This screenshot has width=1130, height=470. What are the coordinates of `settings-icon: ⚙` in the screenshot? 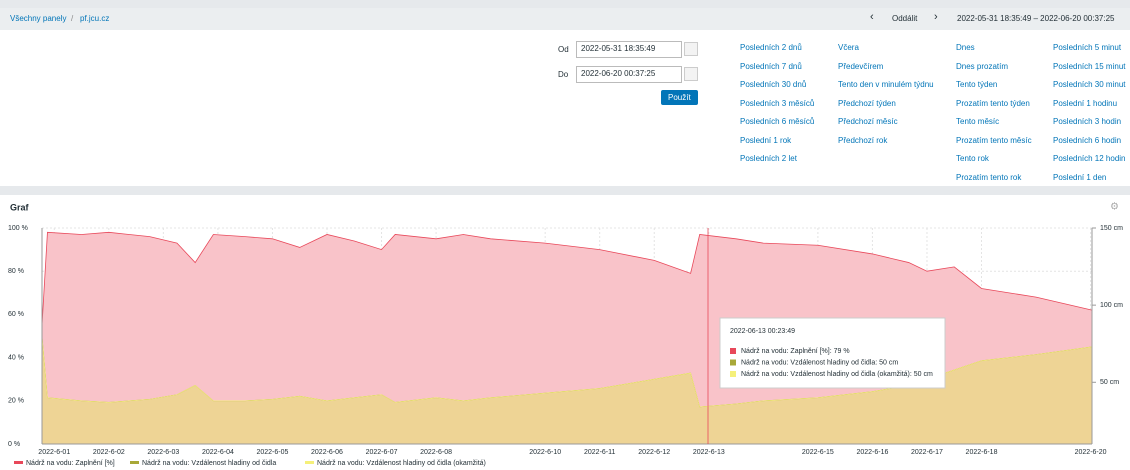 It's located at (1114, 207).